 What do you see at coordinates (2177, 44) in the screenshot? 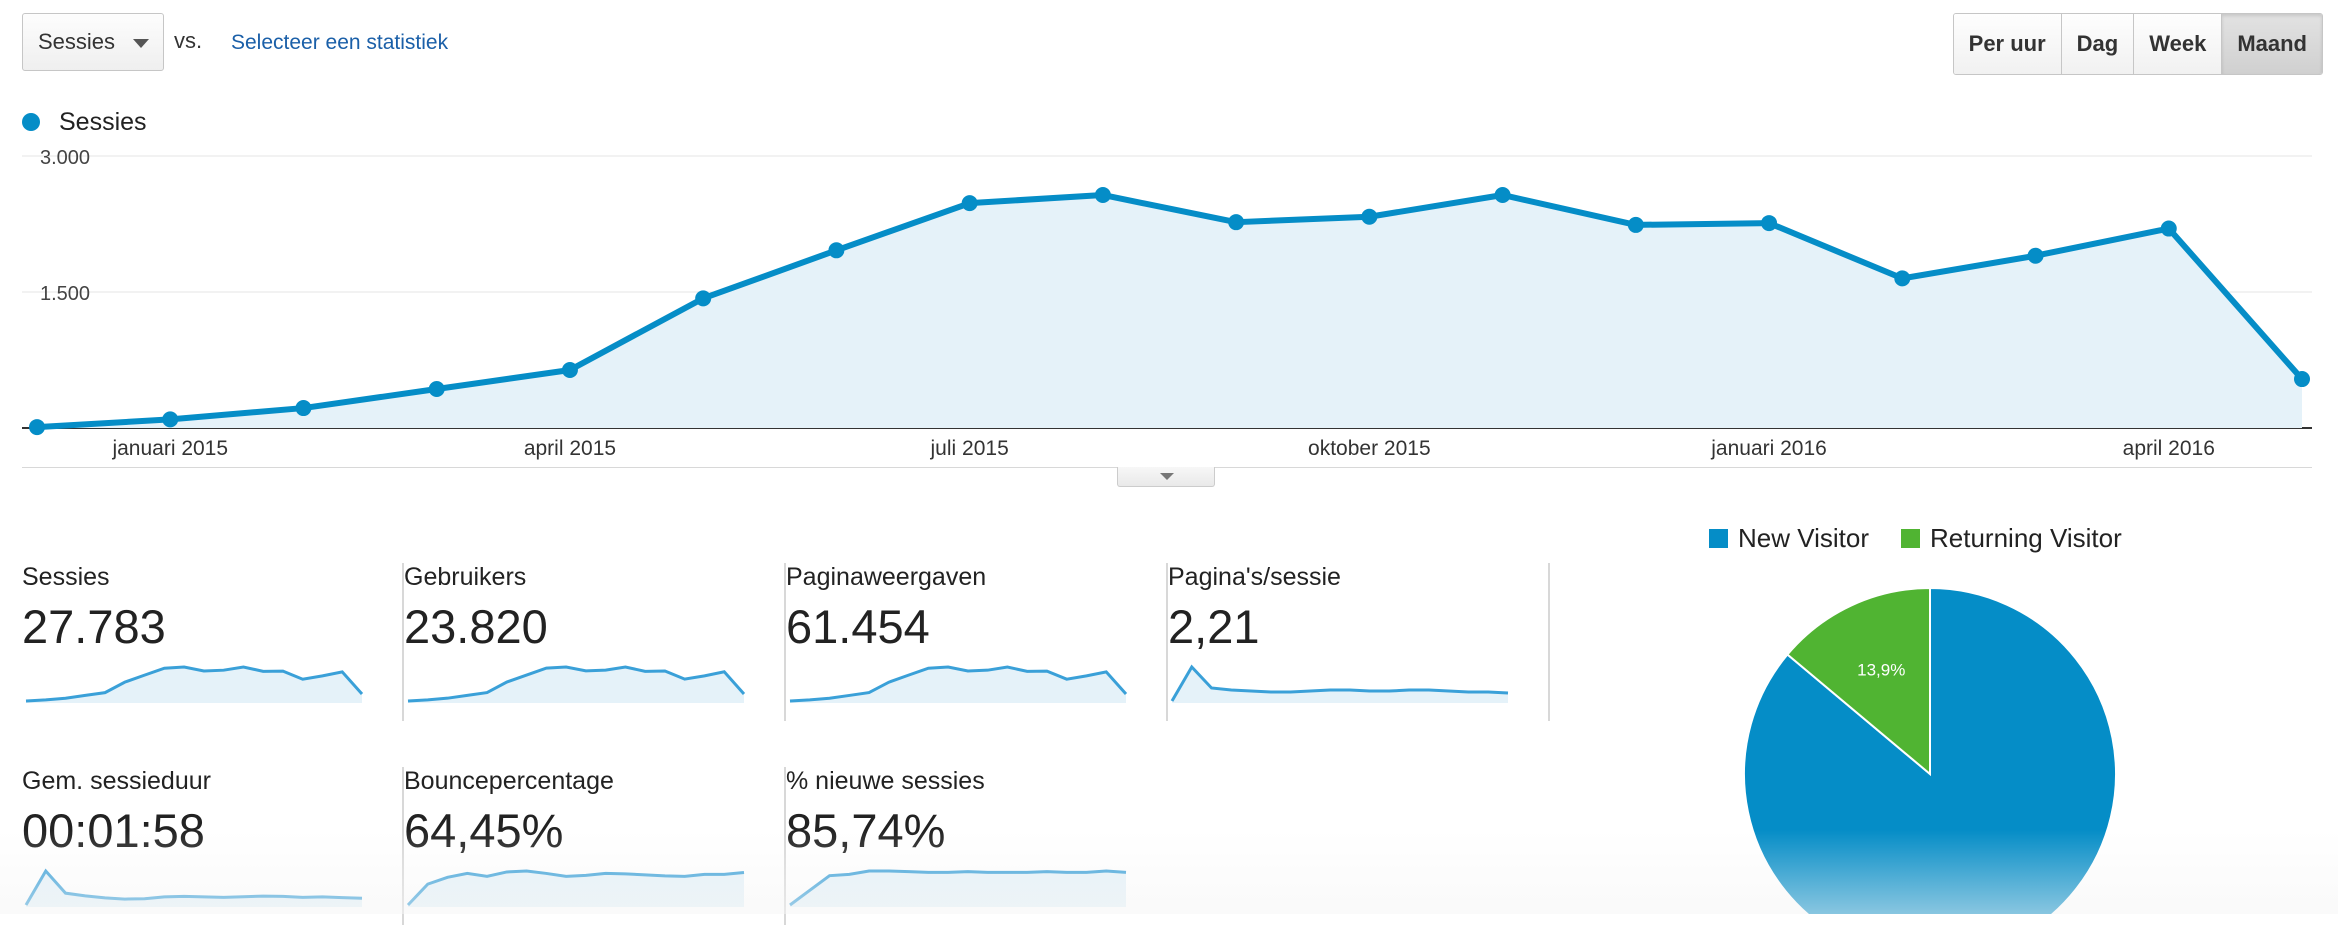
I see `period-week-button: Week` at bounding box center [2177, 44].